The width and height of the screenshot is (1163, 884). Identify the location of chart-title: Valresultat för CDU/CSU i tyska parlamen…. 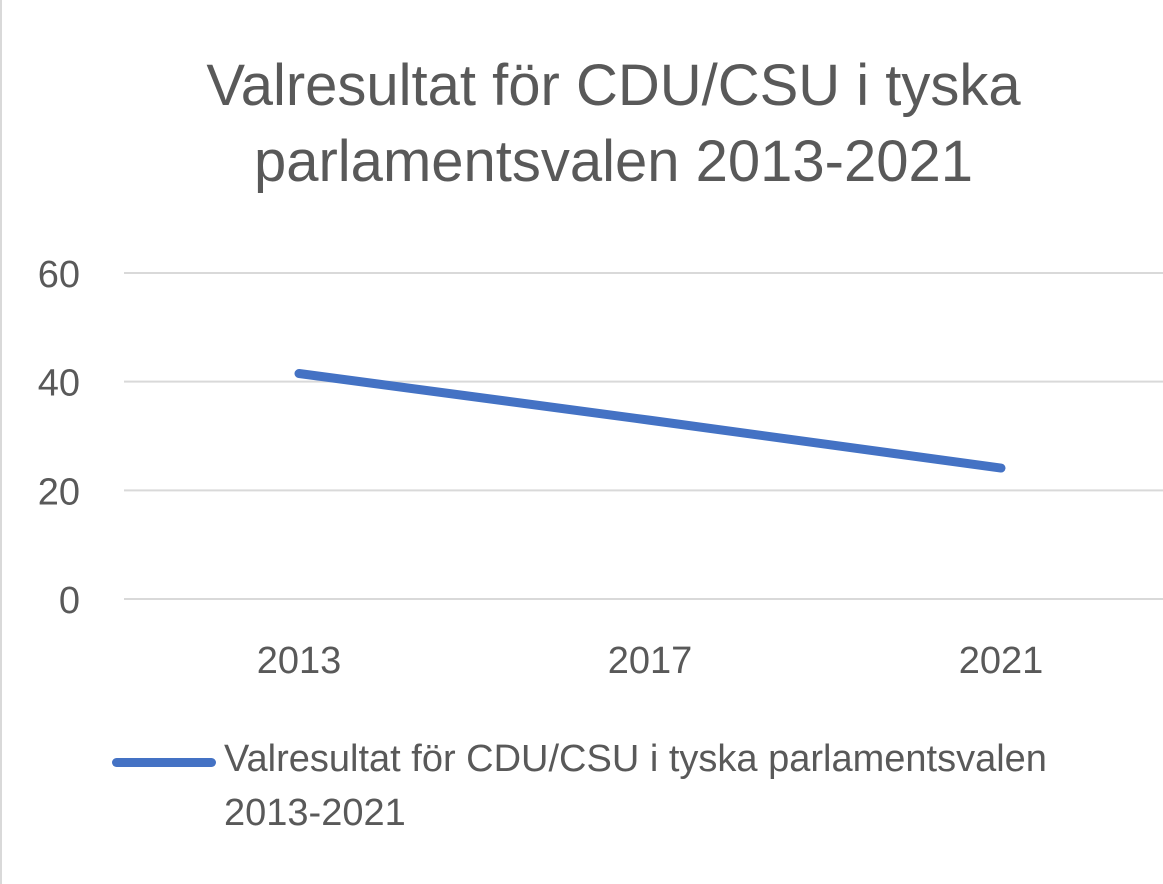
(613, 123).